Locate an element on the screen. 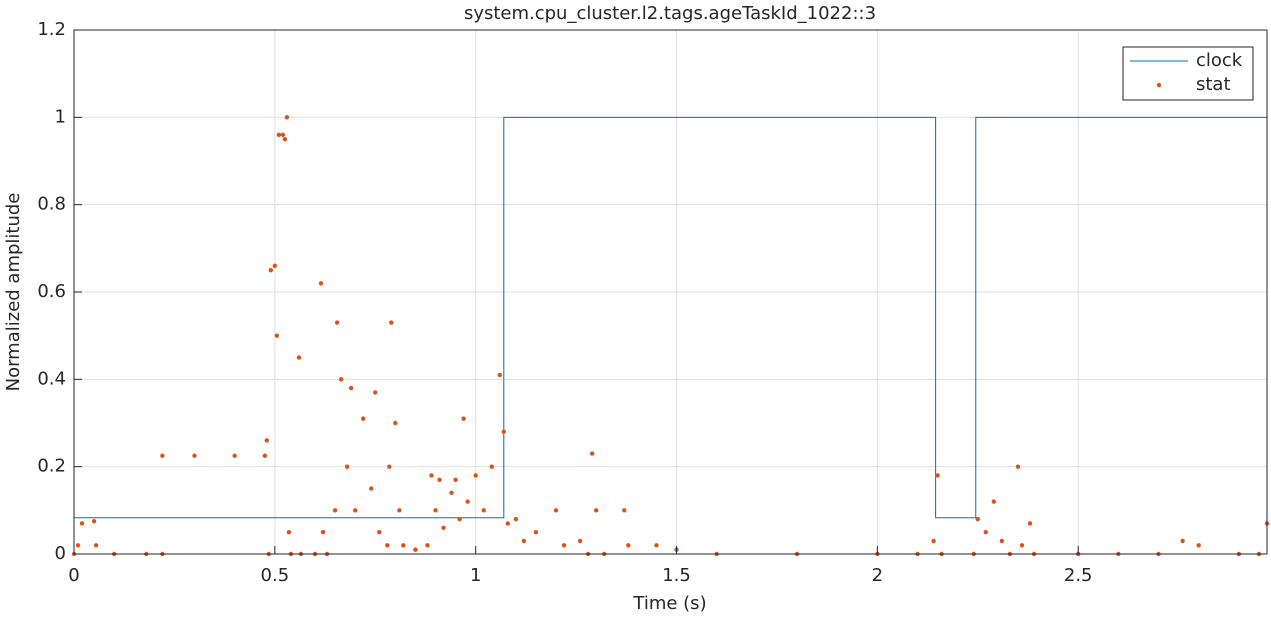 The image size is (1271, 621). y-tick-label: 0.4 is located at coordinates (51, 378).